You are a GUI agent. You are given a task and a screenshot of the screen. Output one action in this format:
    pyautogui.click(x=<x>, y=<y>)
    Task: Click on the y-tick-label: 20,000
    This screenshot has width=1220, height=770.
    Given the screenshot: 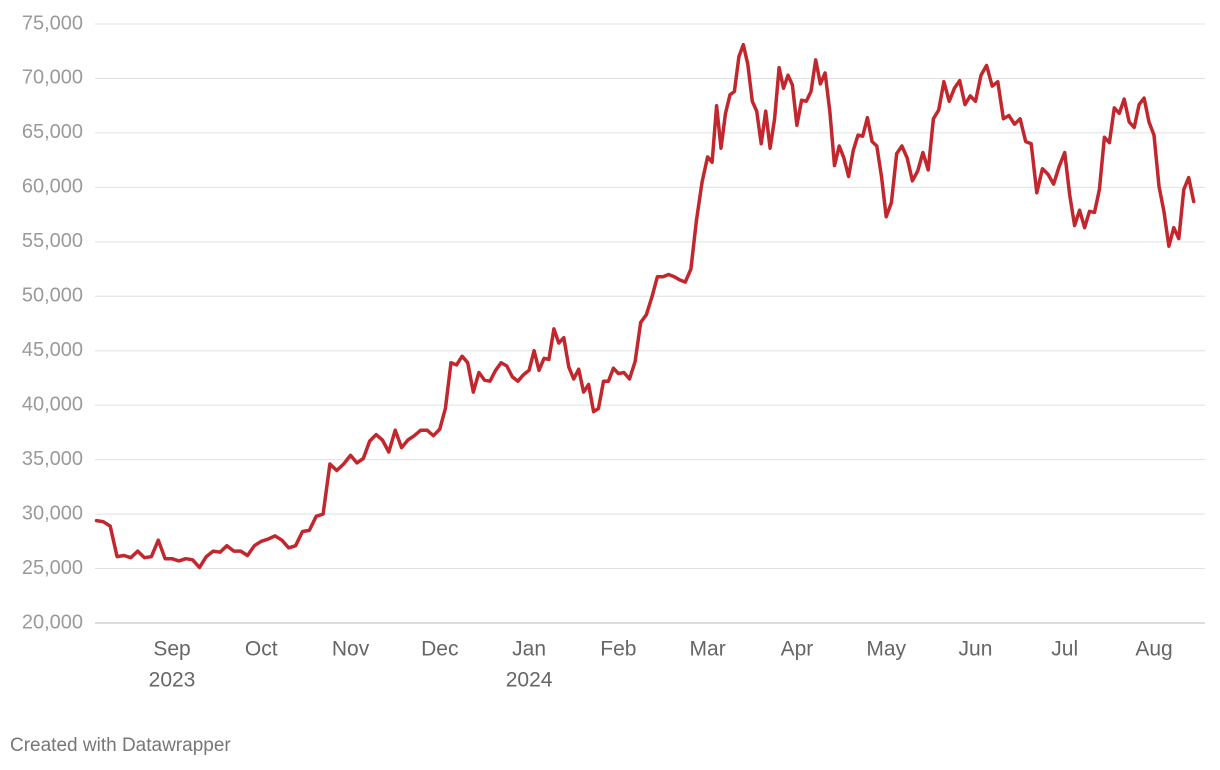 What is the action you would take?
    pyautogui.click(x=52, y=622)
    